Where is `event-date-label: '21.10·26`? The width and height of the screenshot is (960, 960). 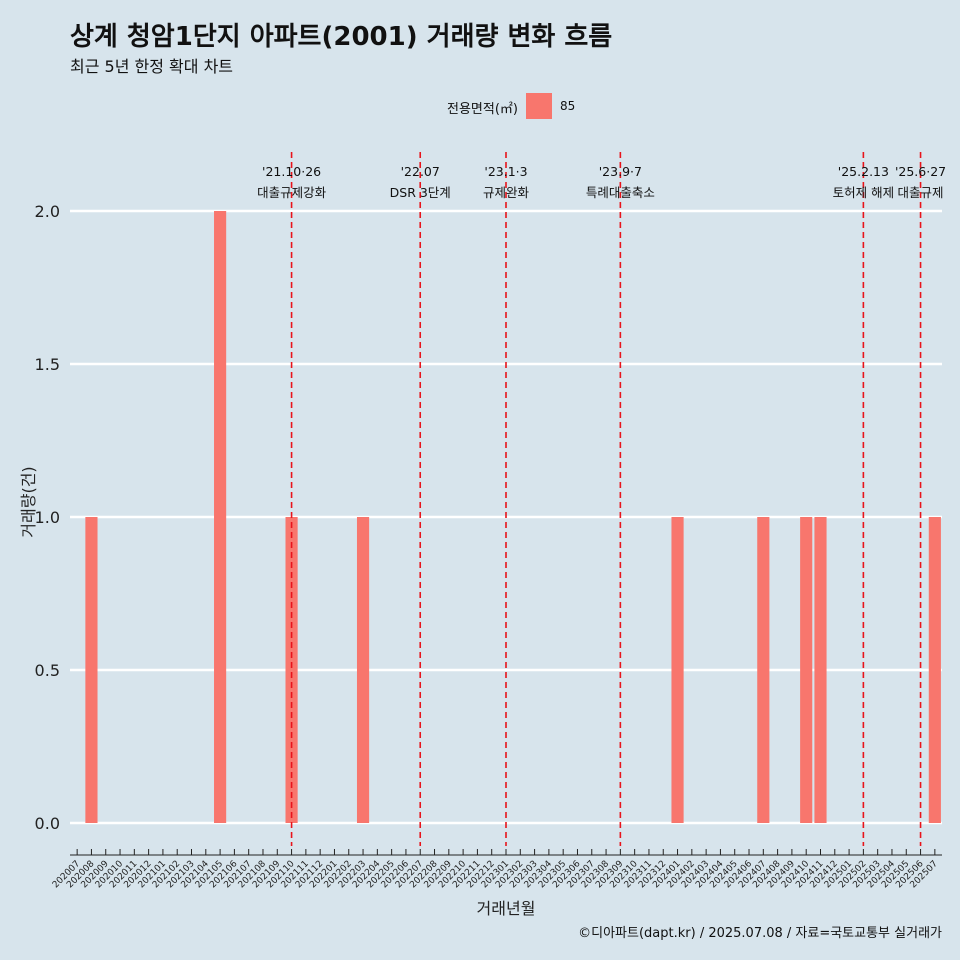
event-date-label: '21.10·26 is located at coordinates (291, 171).